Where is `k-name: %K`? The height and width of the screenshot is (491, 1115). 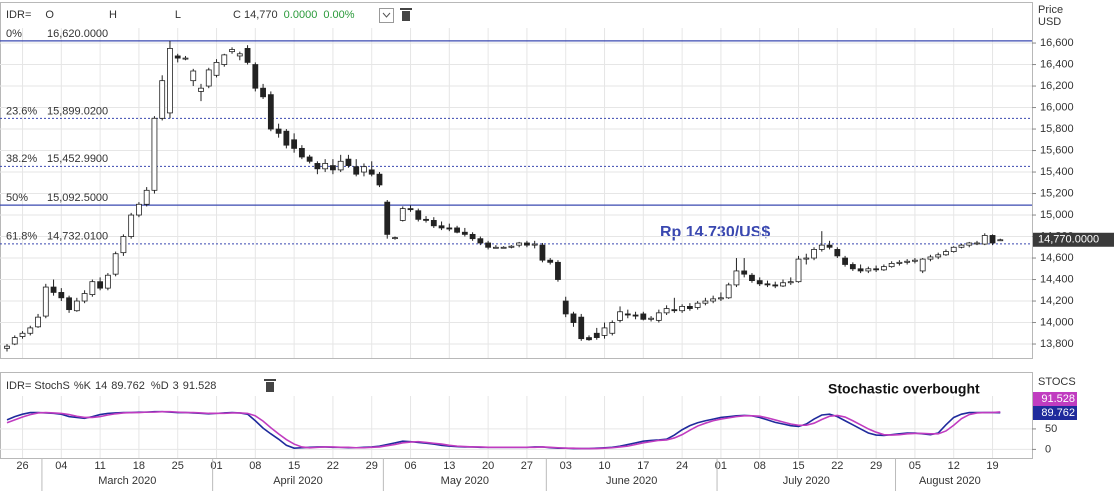 k-name: %K is located at coordinates (83, 386).